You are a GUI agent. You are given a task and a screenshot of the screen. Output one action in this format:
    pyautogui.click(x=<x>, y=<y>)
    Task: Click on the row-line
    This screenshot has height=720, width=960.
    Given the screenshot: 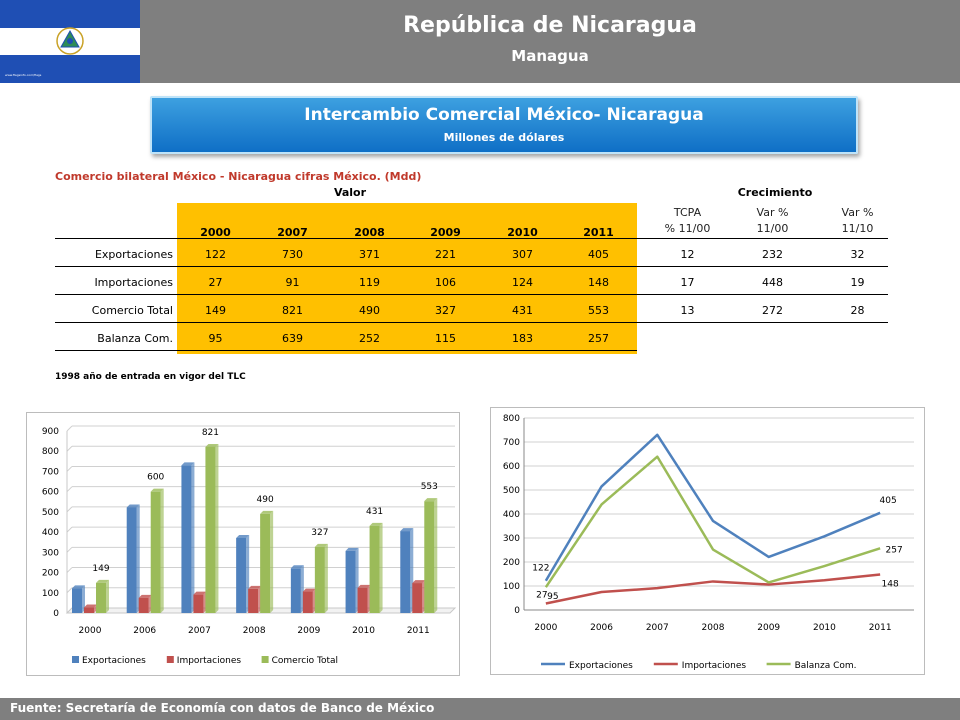 What is the action you would take?
    pyautogui.click(x=471, y=322)
    